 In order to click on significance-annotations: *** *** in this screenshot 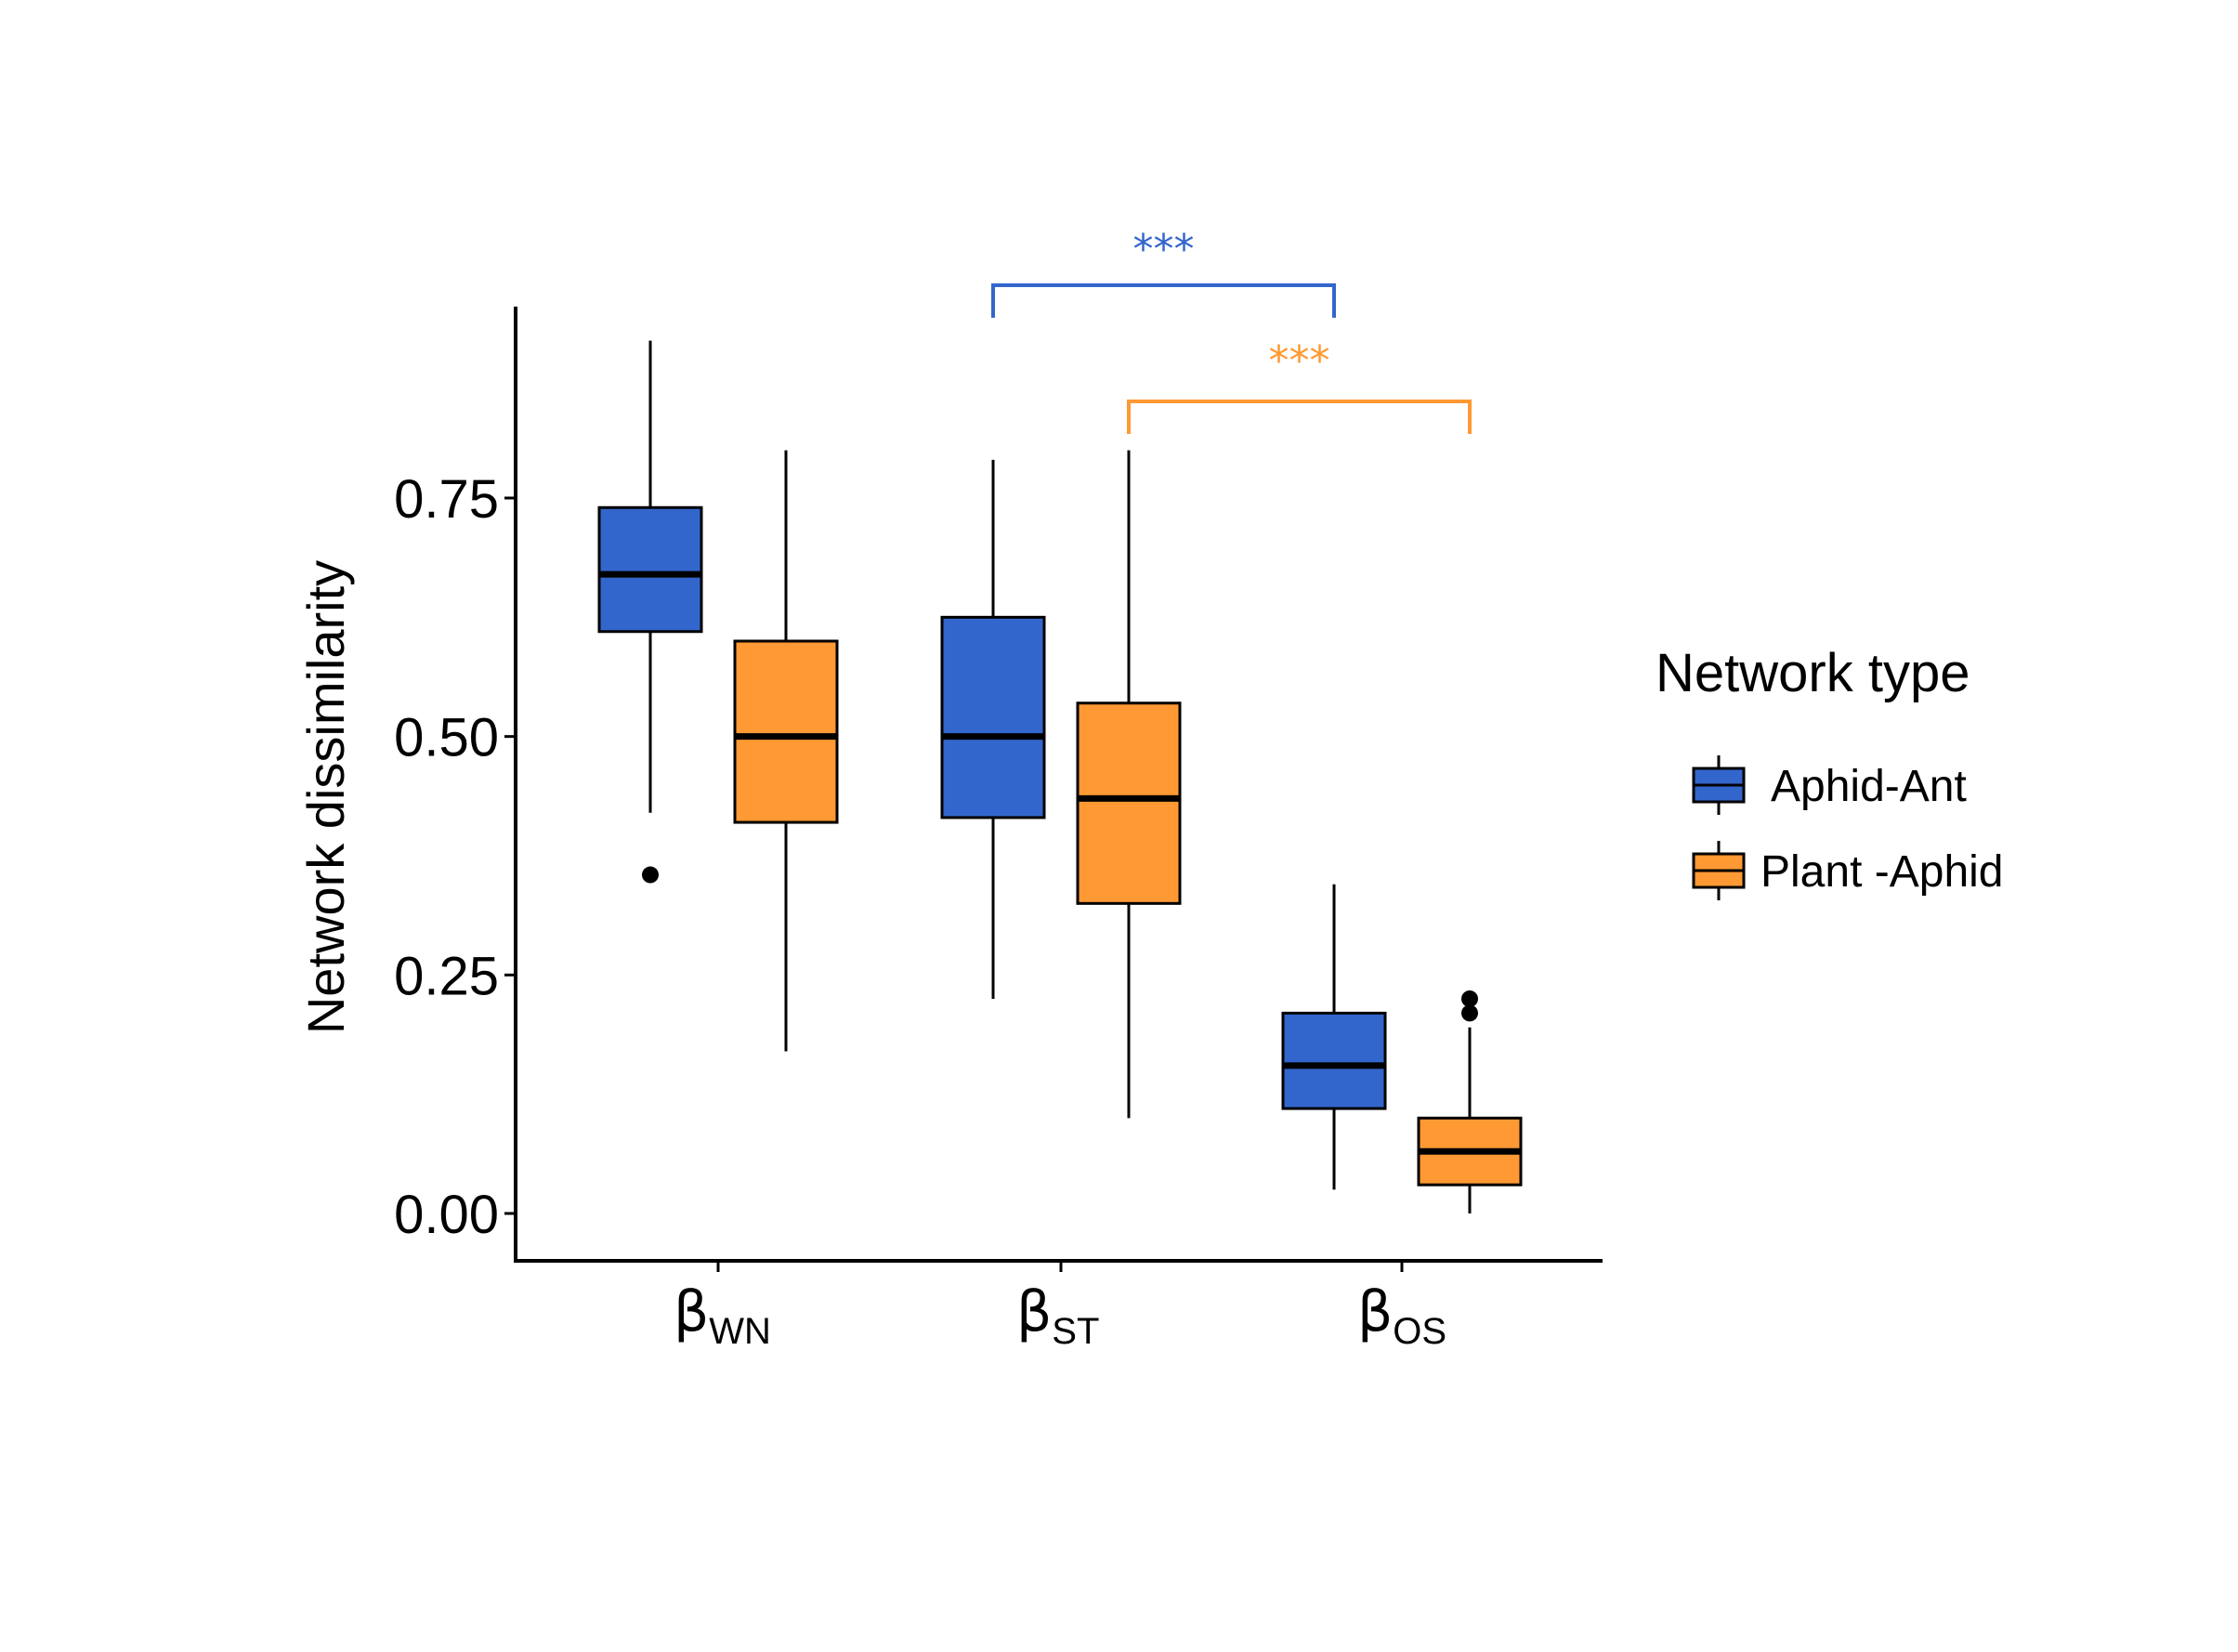, I will do `click(1231, 330)`.